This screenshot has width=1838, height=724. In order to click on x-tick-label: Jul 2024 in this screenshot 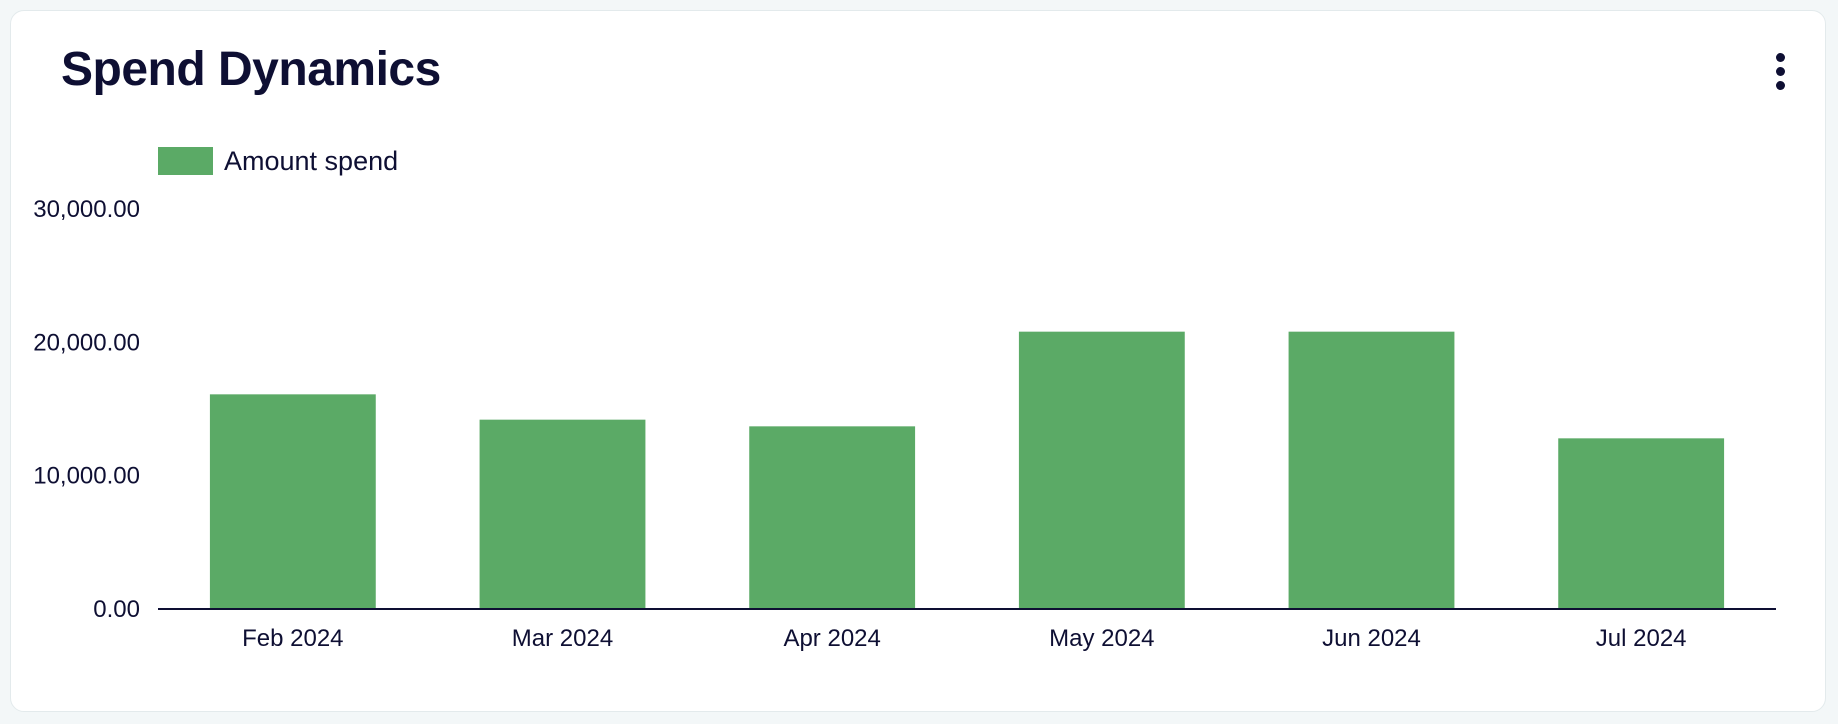, I will do `click(1641, 638)`.